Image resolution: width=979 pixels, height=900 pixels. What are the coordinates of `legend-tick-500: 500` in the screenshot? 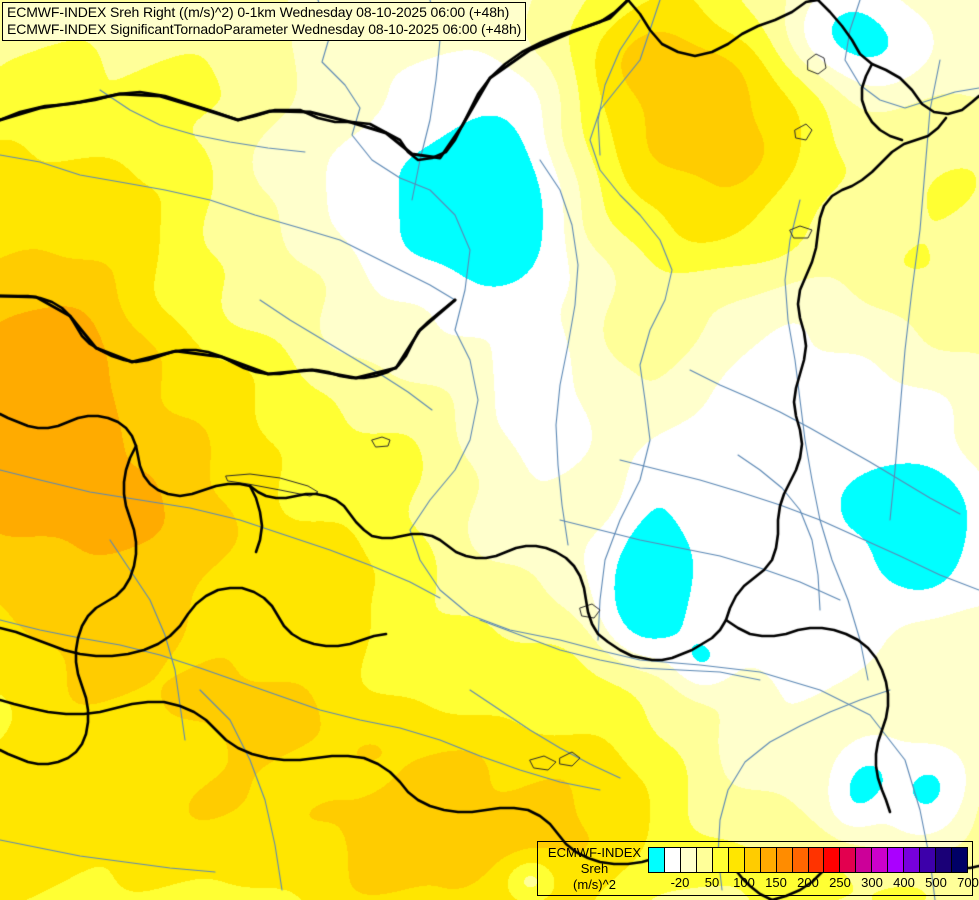 It's located at (936, 882).